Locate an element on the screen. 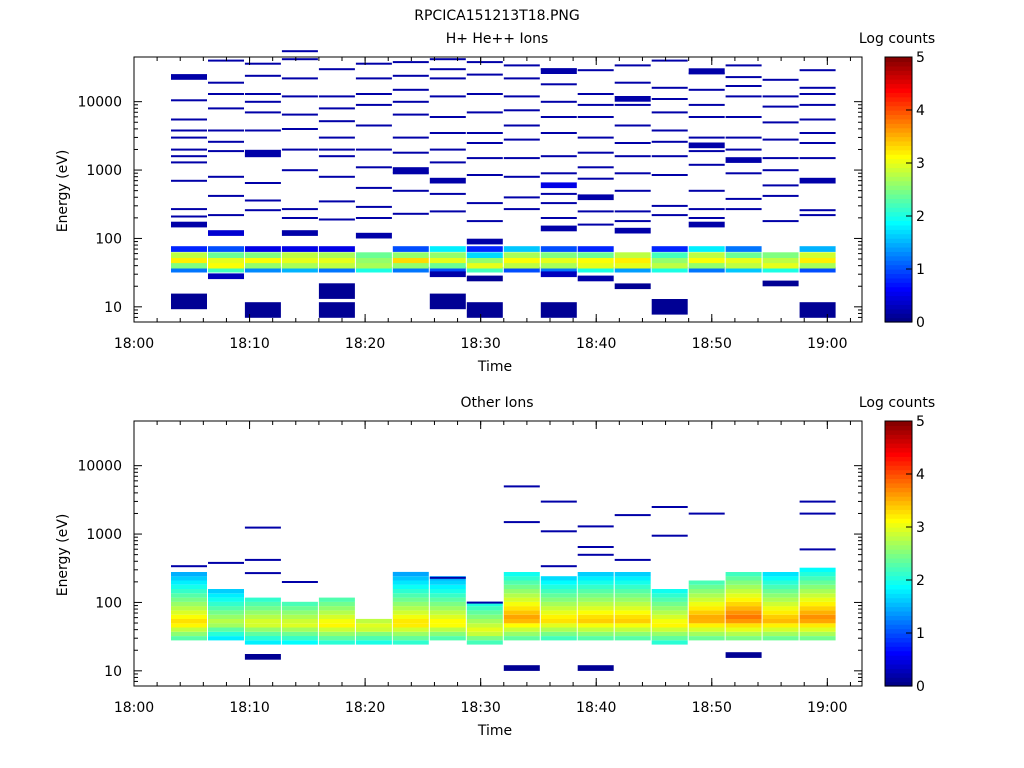 This screenshot has width=1024, height=768. colorbar-tick-label: 5 is located at coordinates (920, 422).